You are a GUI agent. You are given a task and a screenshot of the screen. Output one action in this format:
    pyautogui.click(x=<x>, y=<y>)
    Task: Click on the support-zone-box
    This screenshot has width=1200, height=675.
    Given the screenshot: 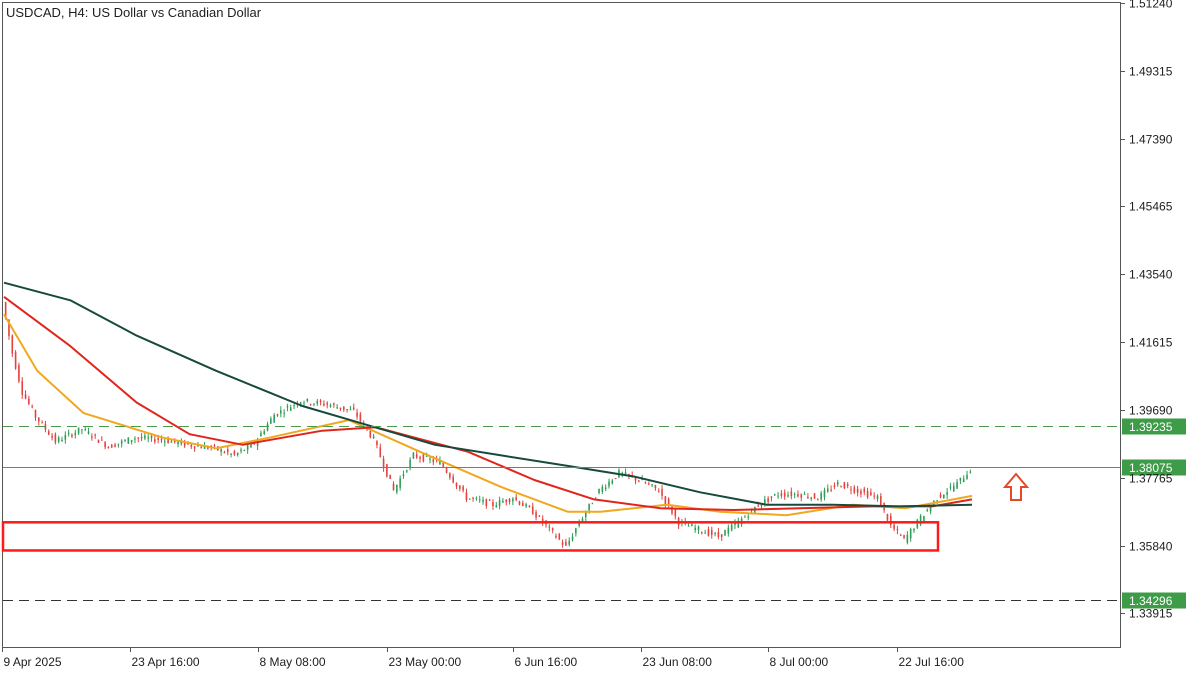 What is the action you would take?
    pyautogui.click(x=470, y=536)
    